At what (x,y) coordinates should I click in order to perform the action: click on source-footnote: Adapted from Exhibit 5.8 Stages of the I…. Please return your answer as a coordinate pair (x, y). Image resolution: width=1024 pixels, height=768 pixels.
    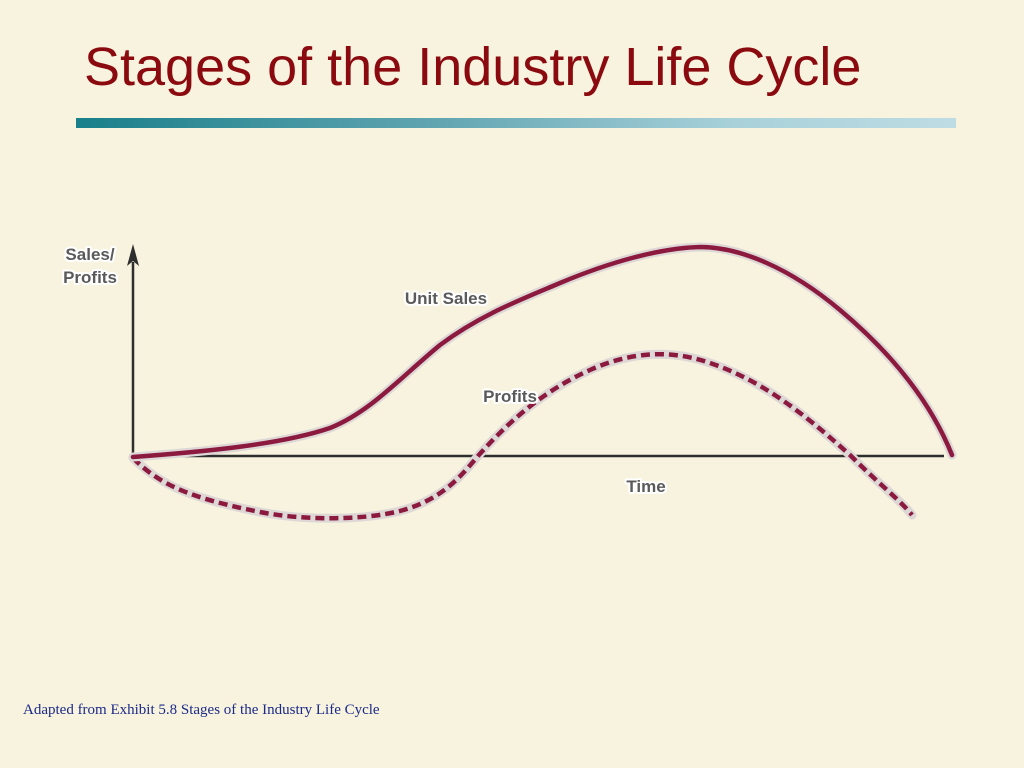
    Looking at the image, I should click on (201, 710).